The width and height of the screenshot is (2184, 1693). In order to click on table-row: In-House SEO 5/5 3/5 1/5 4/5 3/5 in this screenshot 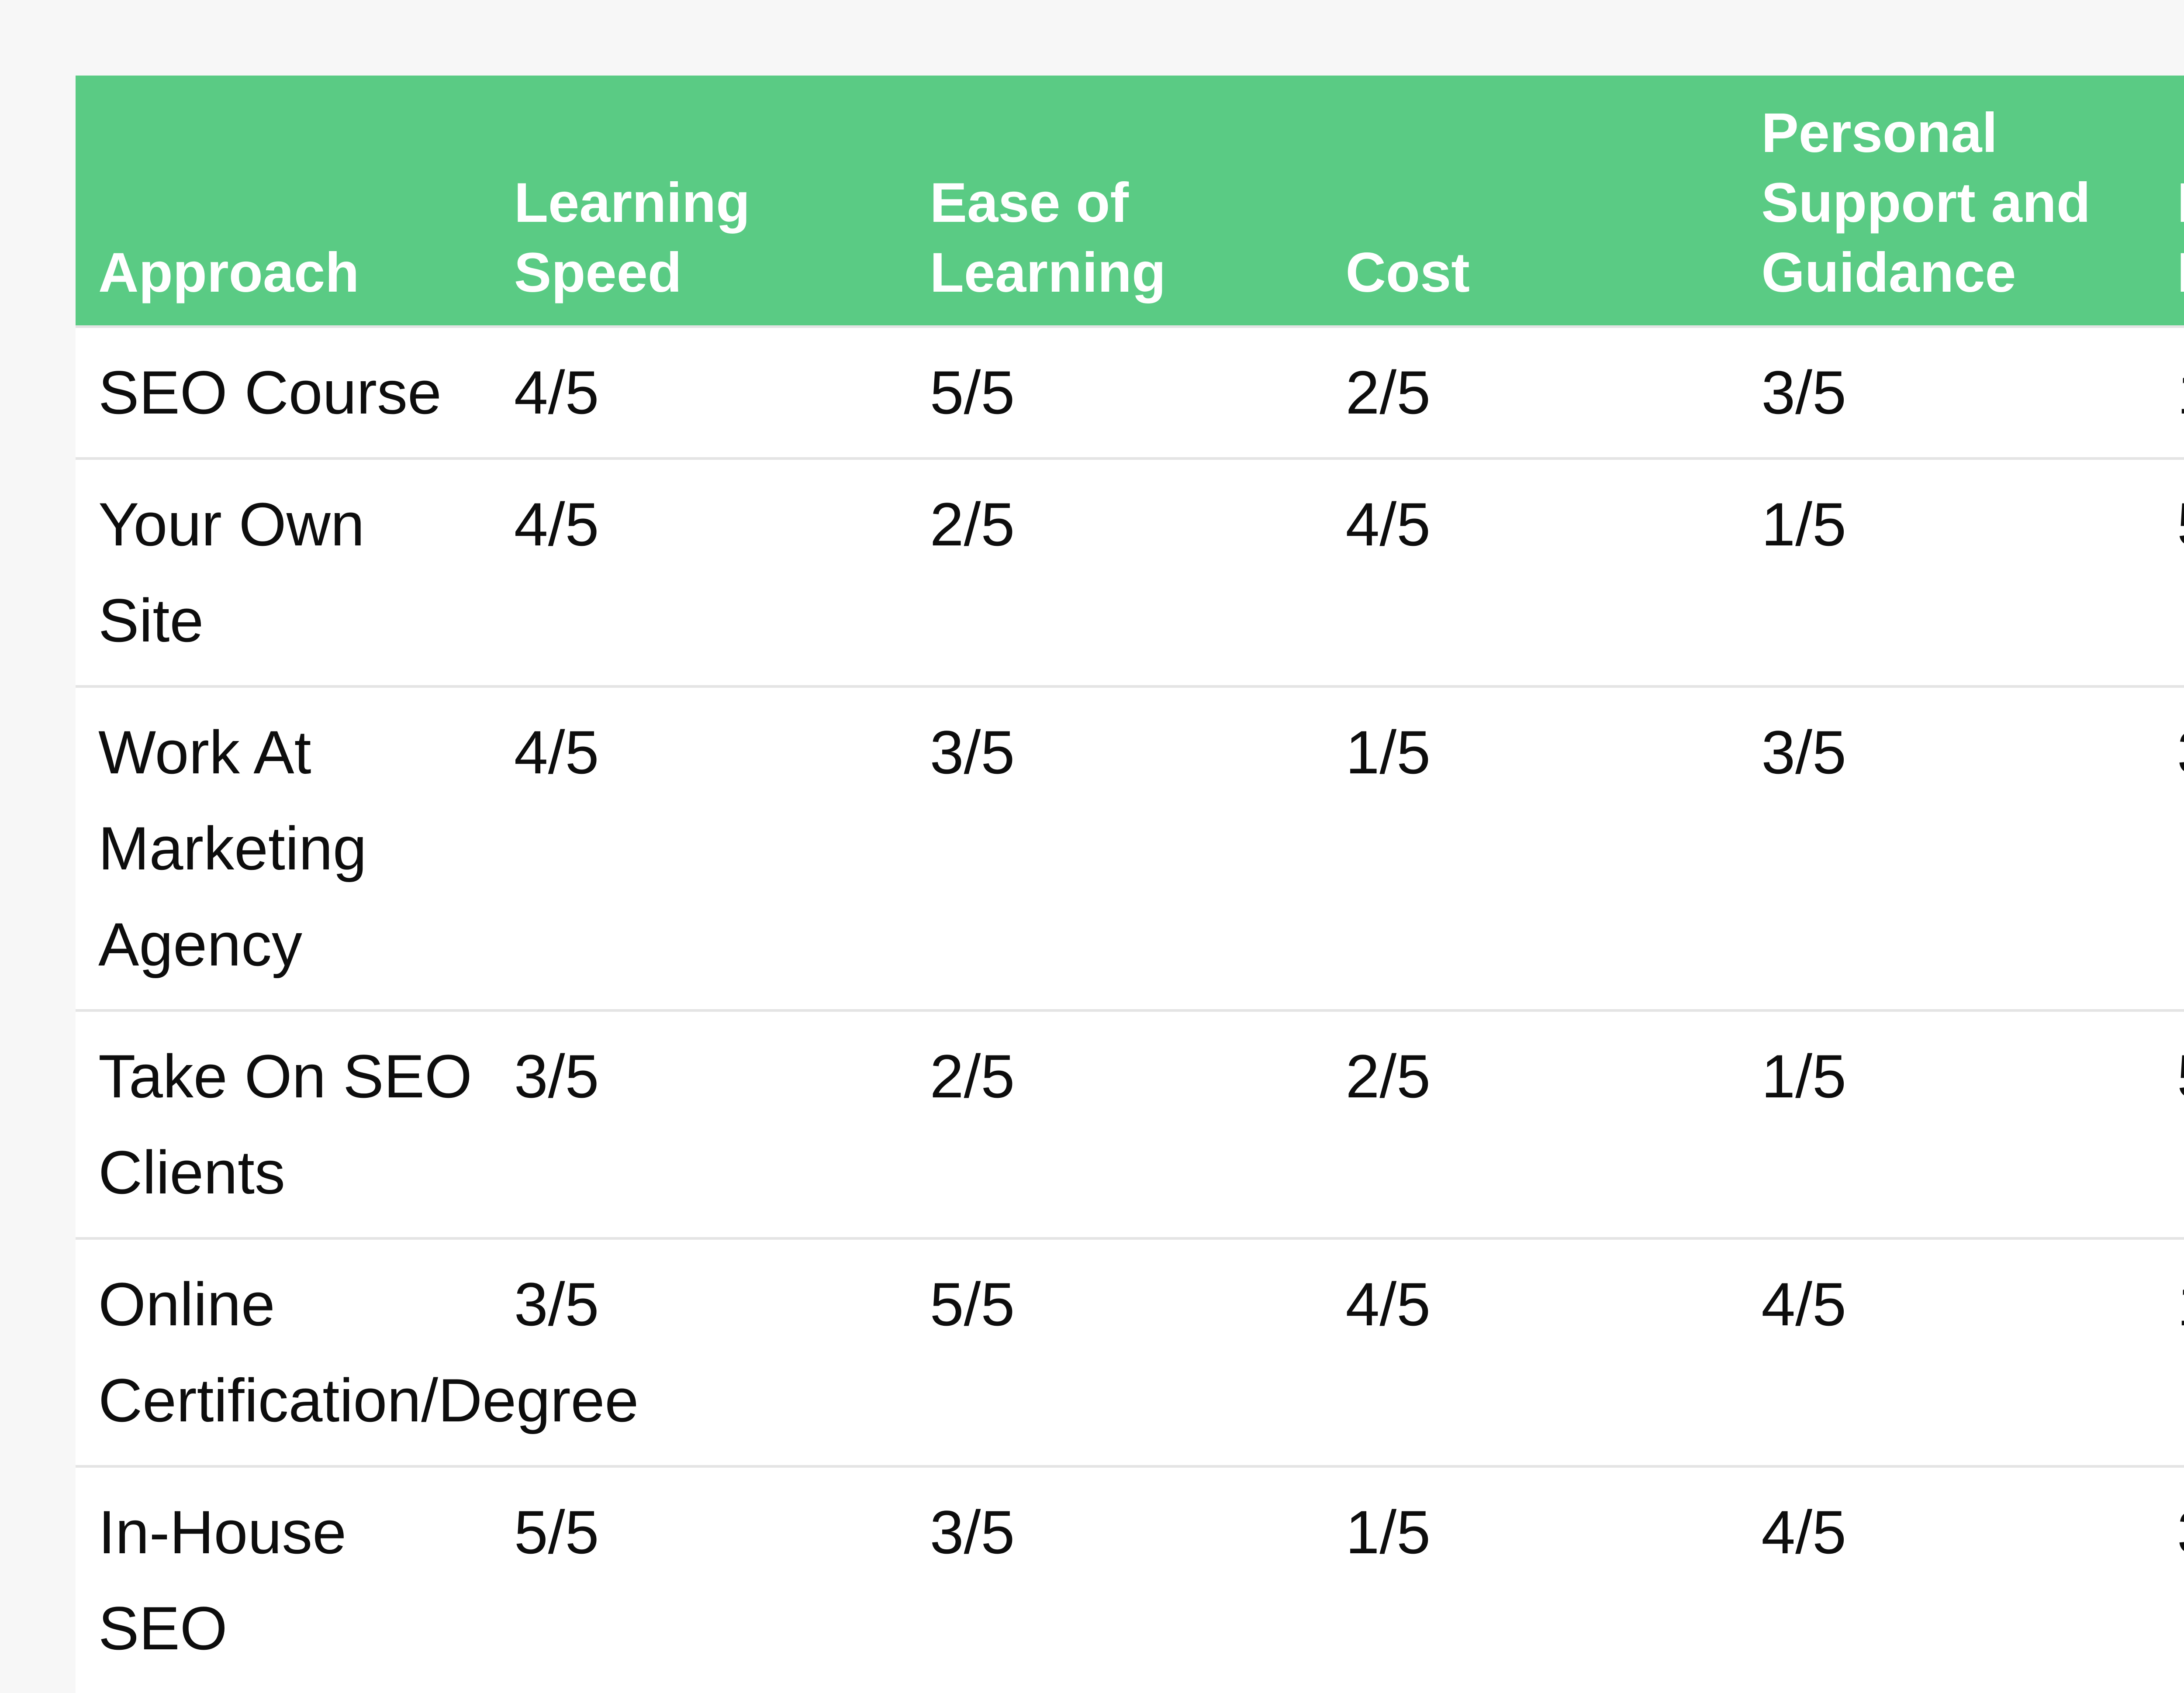, I will do `click(1130, 1579)`.